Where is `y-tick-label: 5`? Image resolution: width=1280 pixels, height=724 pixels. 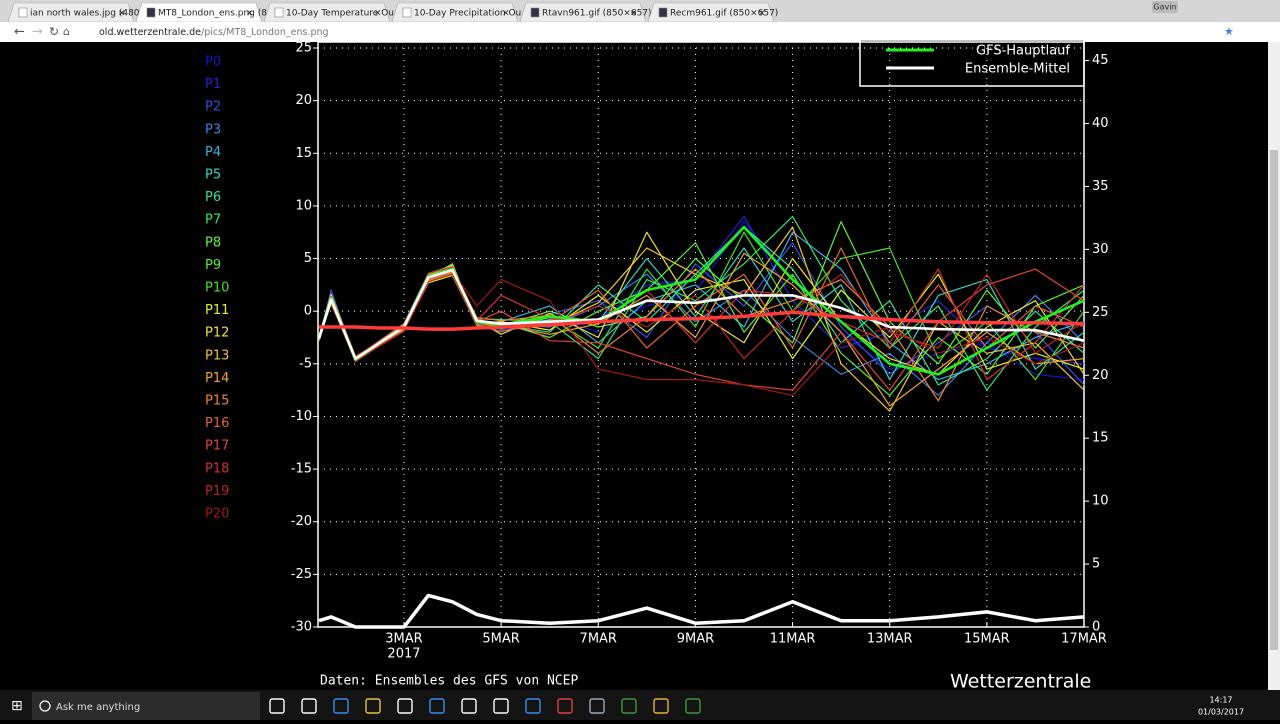
y-tick-label: 5 is located at coordinates (308, 258).